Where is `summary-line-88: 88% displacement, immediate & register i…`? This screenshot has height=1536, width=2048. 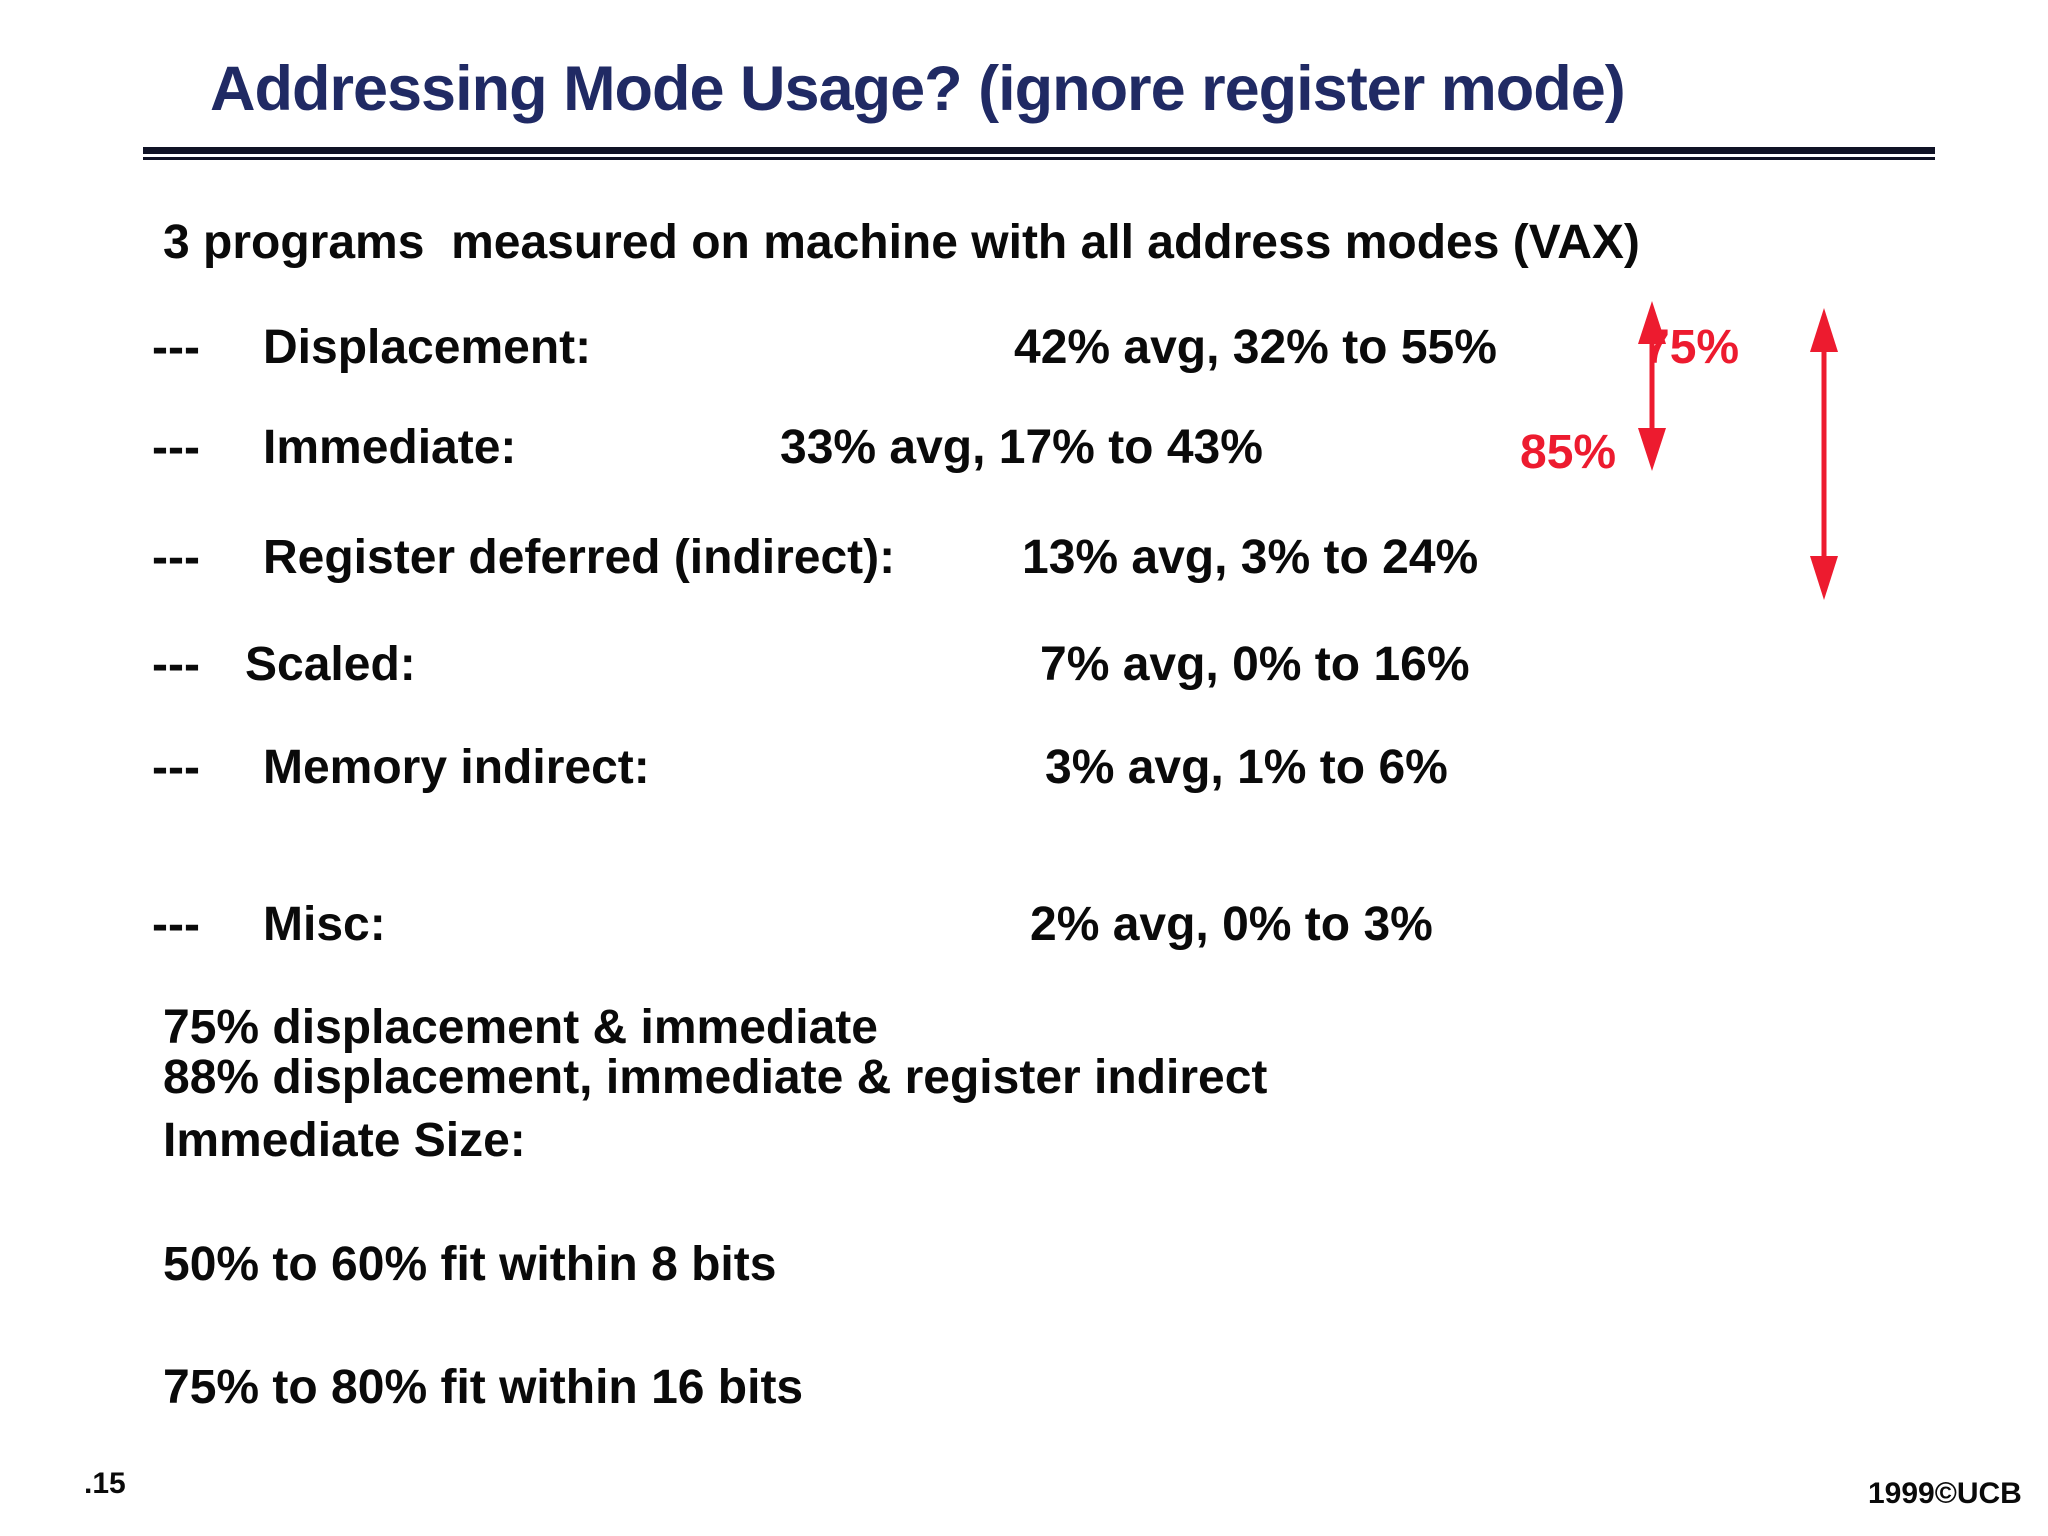
summary-line-88: 88% displacement, immediate & register i… is located at coordinates (715, 1077).